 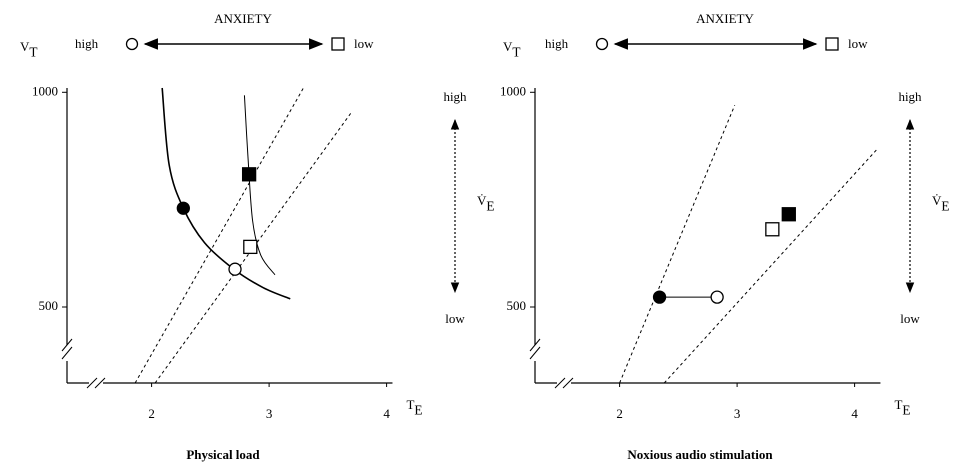 I want to click on chart-title: Physical load, so click(x=223, y=454).